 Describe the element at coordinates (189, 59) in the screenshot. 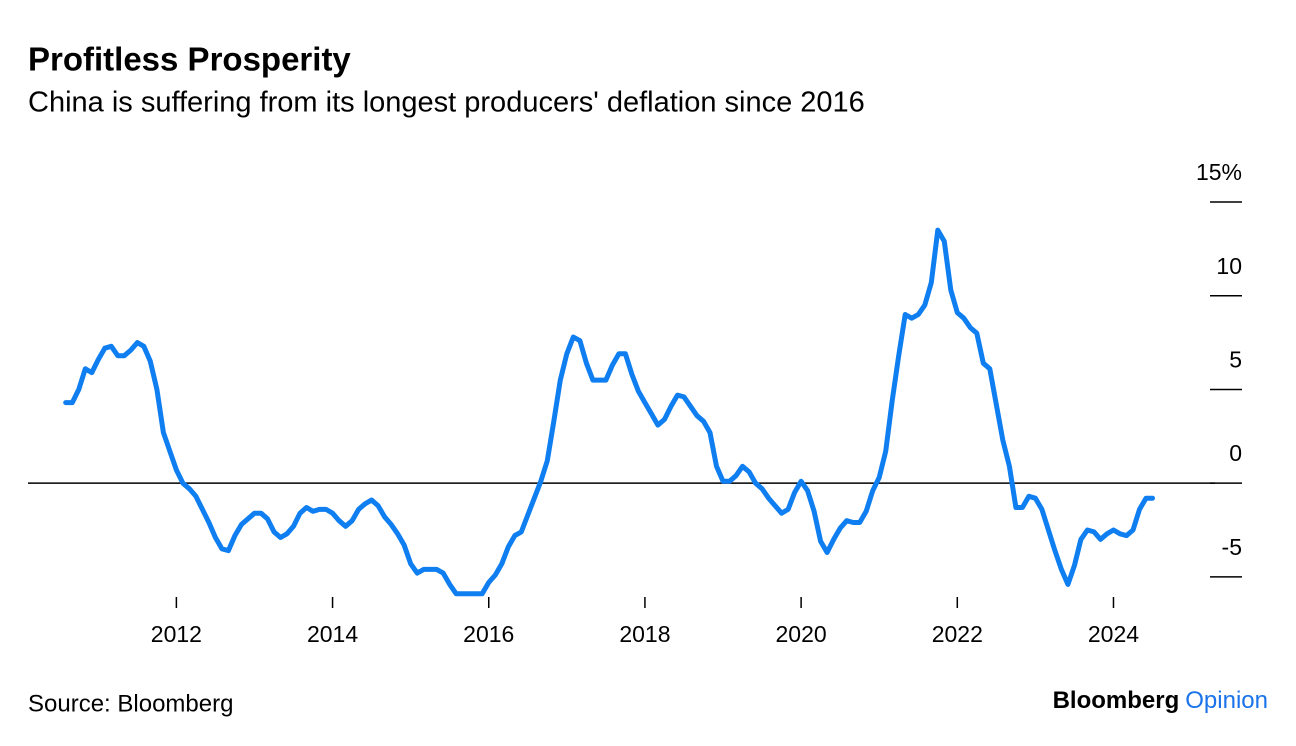

I see `chart-title: Profitless Prosperity` at that location.